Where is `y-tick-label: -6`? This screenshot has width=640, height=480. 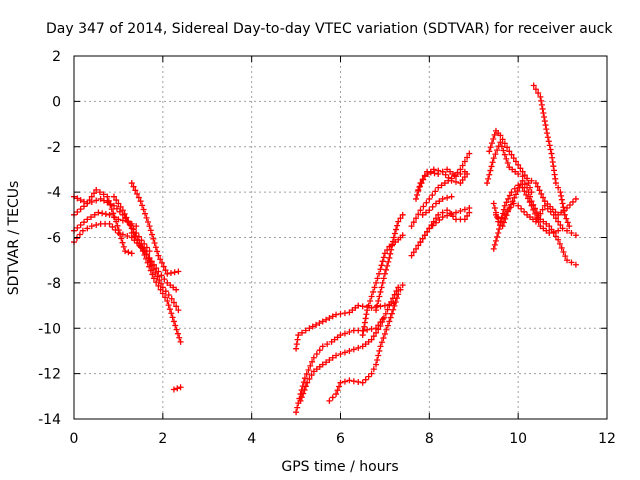
y-tick-label: -6 is located at coordinates (54, 239).